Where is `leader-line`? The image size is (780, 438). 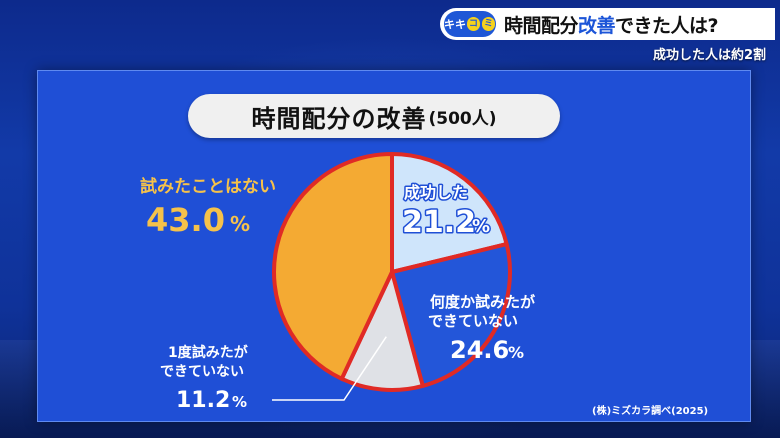
leader-line is located at coordinates (329, 368).